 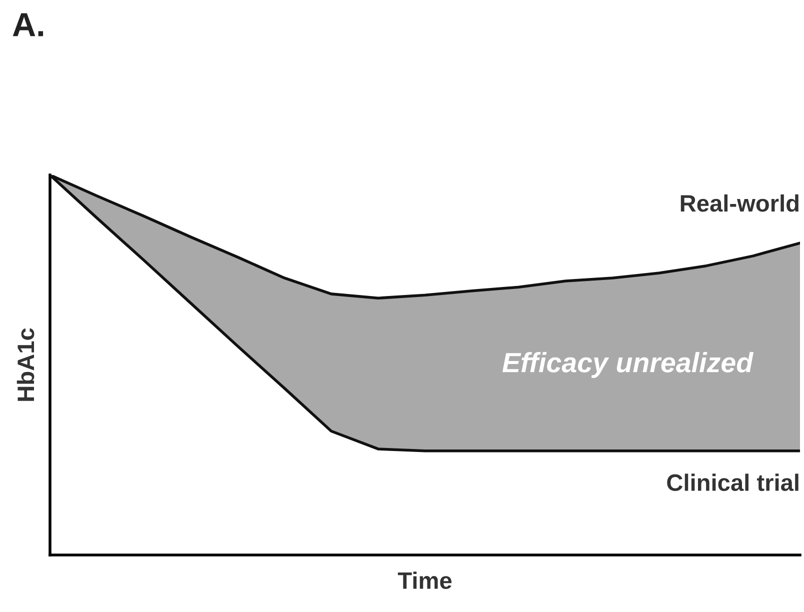 I want to click on y-axis-title: HbA1c, so click(x=25, y=364).